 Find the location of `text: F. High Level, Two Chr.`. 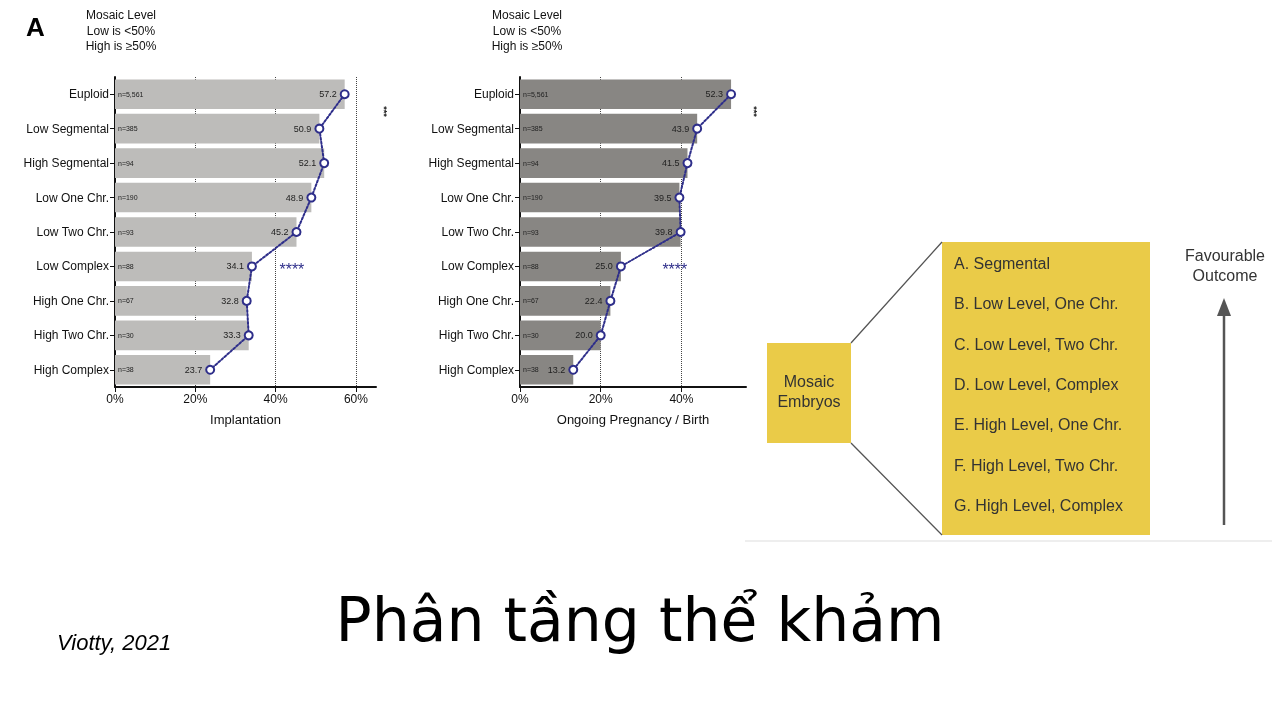

text: F. High Level, Two Chr. is located at coordinates (1036, 465).